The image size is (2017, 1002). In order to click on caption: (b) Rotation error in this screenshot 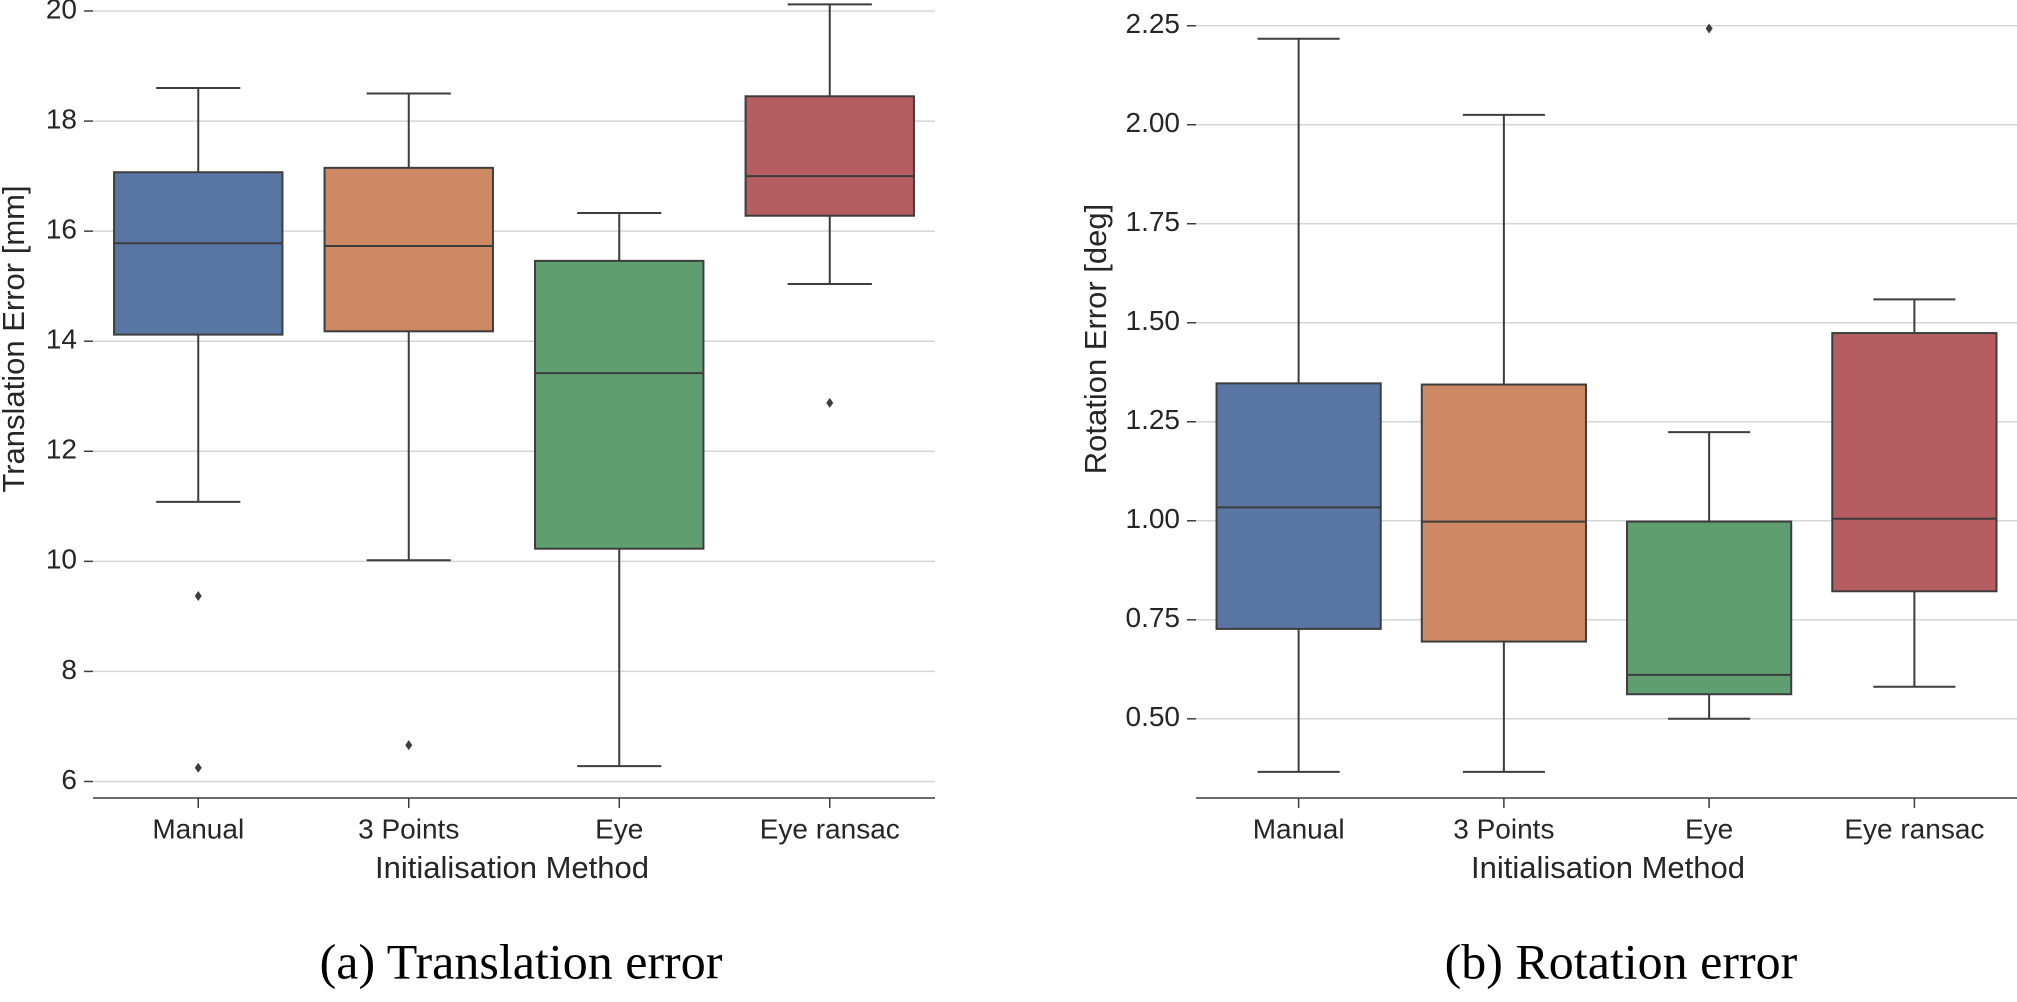, I will do `click(1621, 961)`.